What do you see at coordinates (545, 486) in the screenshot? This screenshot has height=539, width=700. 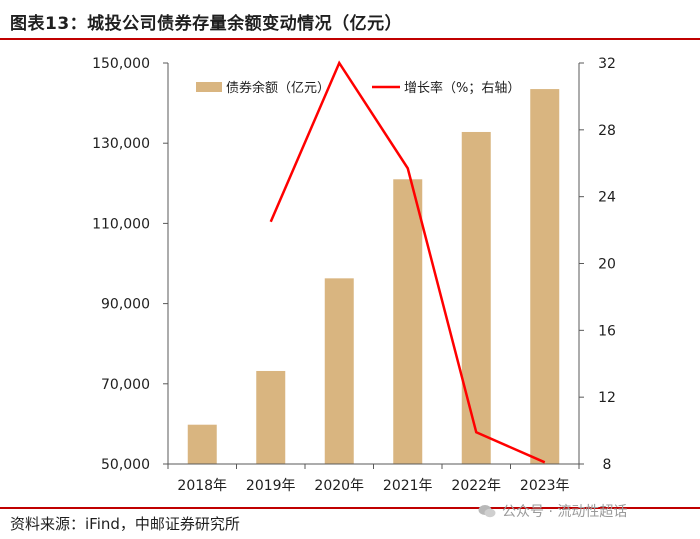 I see `x-tick-label: 2023年` at bounding box center [545, 486].